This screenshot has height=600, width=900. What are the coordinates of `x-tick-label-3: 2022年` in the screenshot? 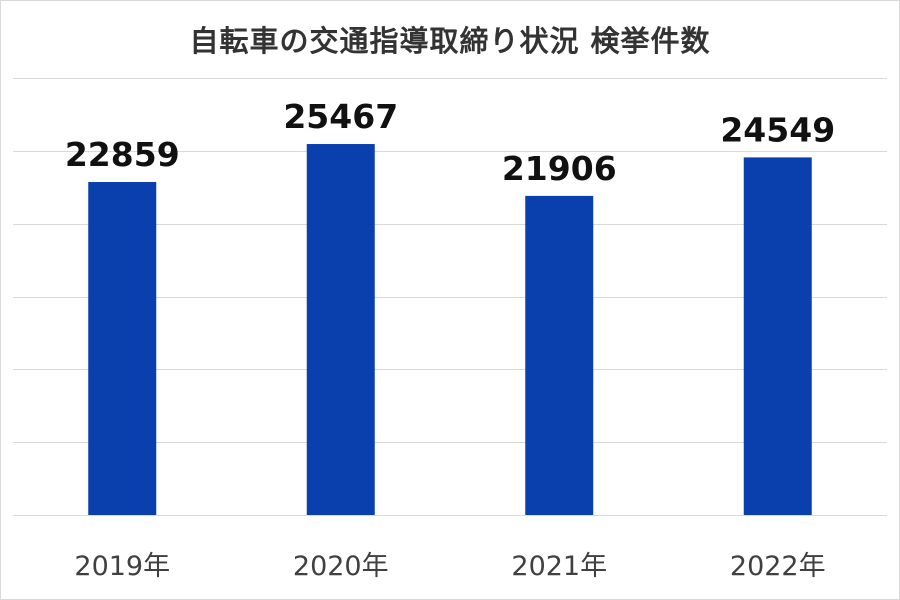 It's located at (778, 566).